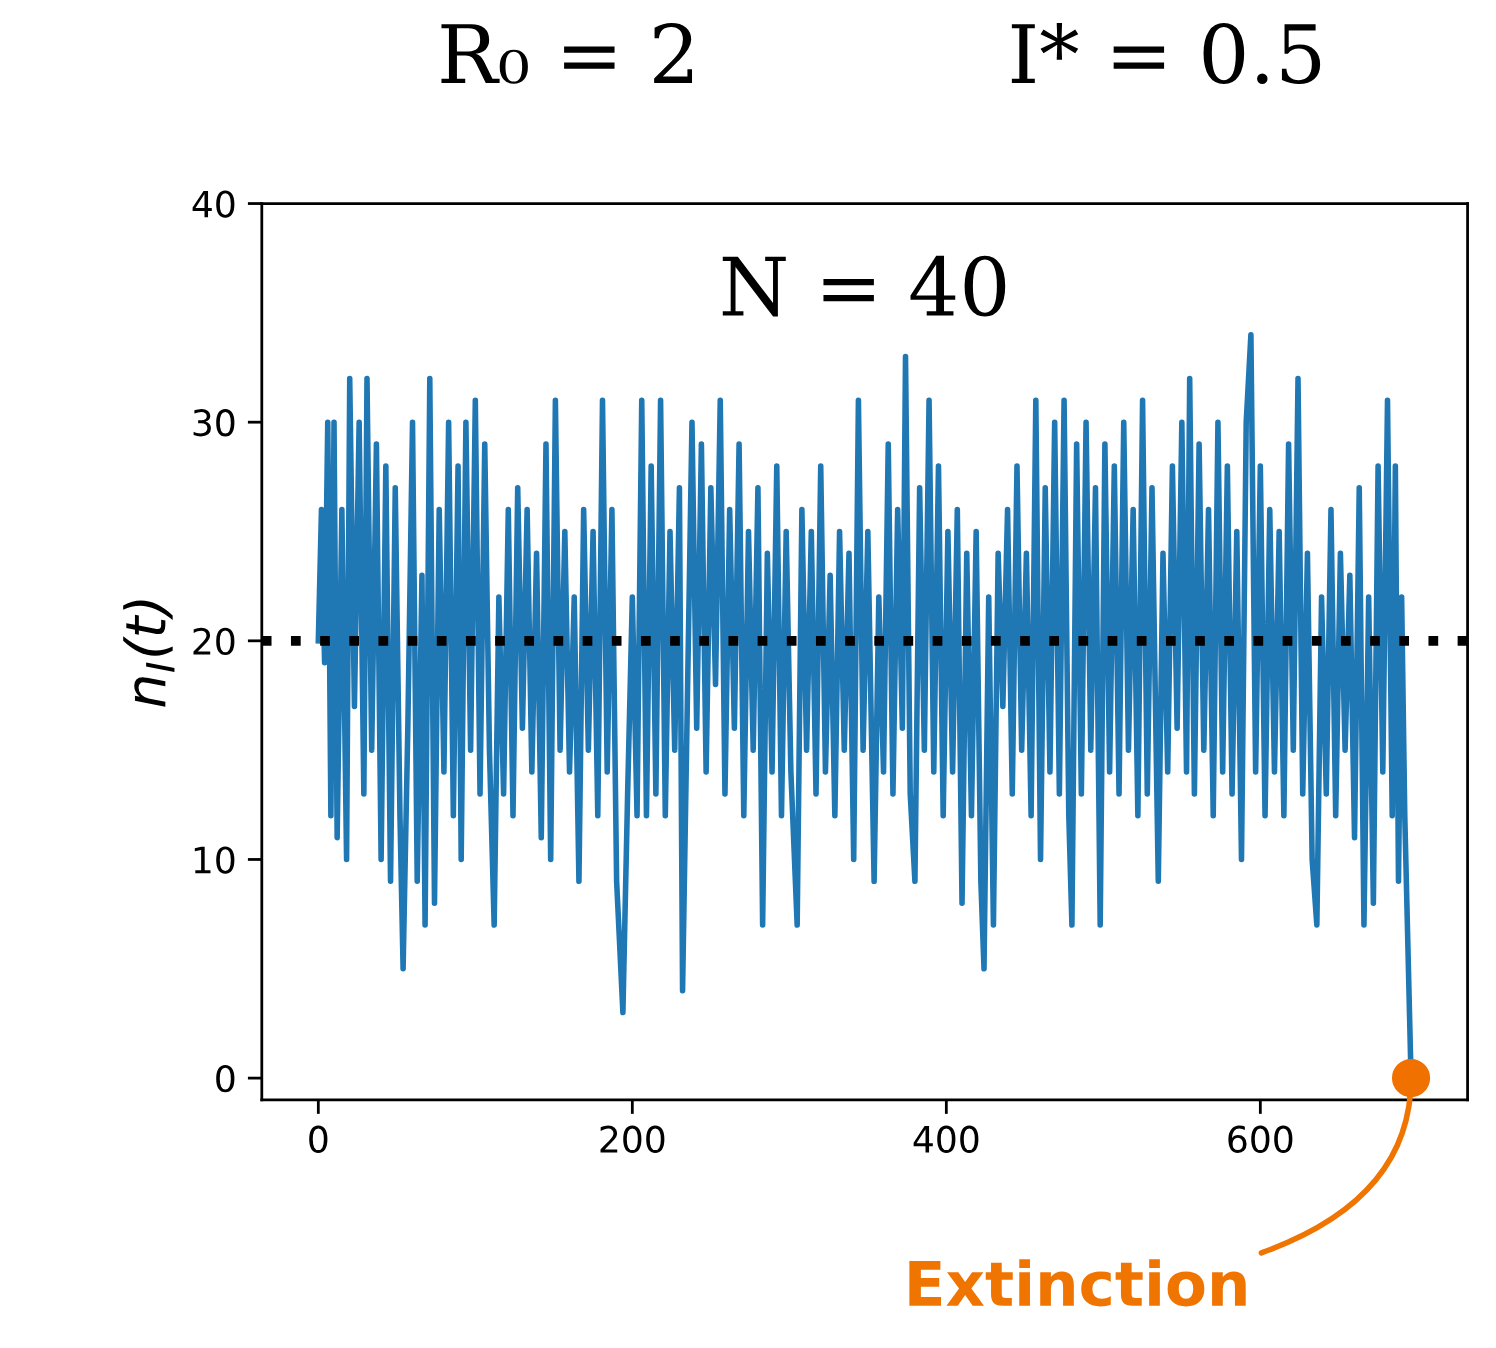 The image size is (1496, 1348). What do you see at coordinates (567, 53) in the screenshot?
I see `text: R₀ = 2` at bounding box center [567, 53].